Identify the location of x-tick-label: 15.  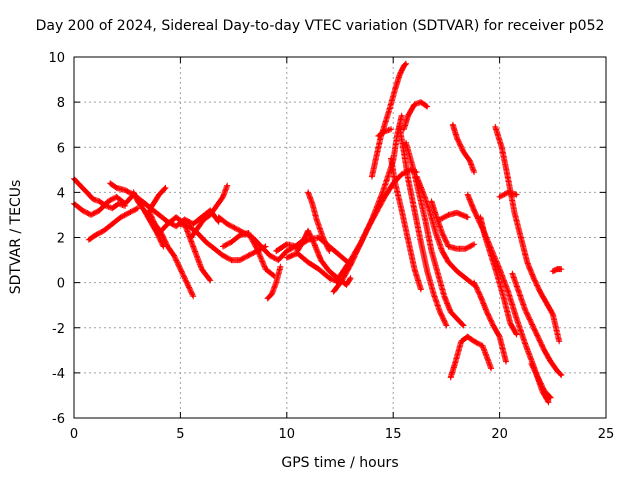
(393, 434).